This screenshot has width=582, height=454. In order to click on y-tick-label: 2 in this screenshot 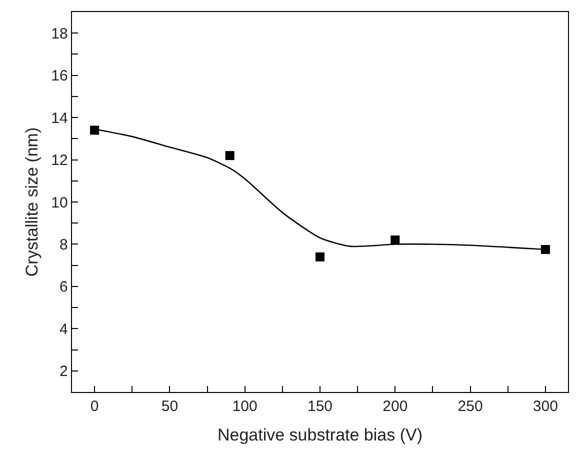, I will do `click(64, 371)`.